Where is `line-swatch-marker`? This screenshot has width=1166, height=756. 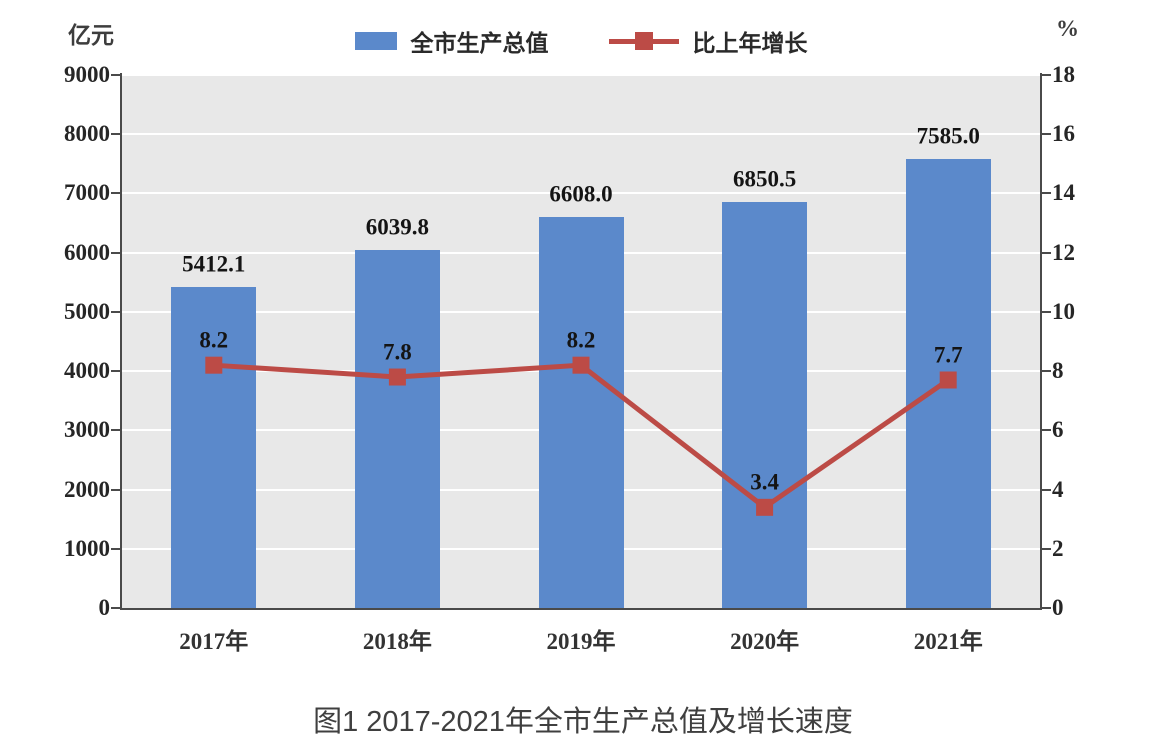 line-swatch-marker is located at coordinates (643, 41).